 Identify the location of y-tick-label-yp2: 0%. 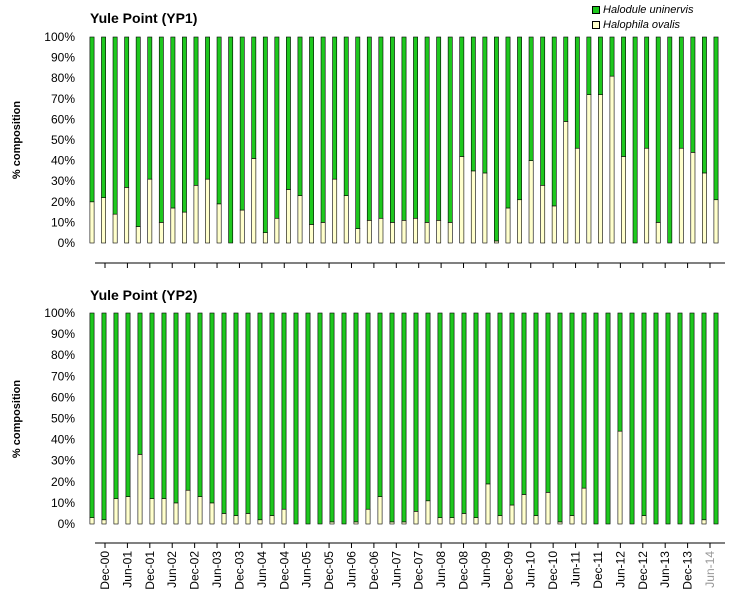
(67, 524).